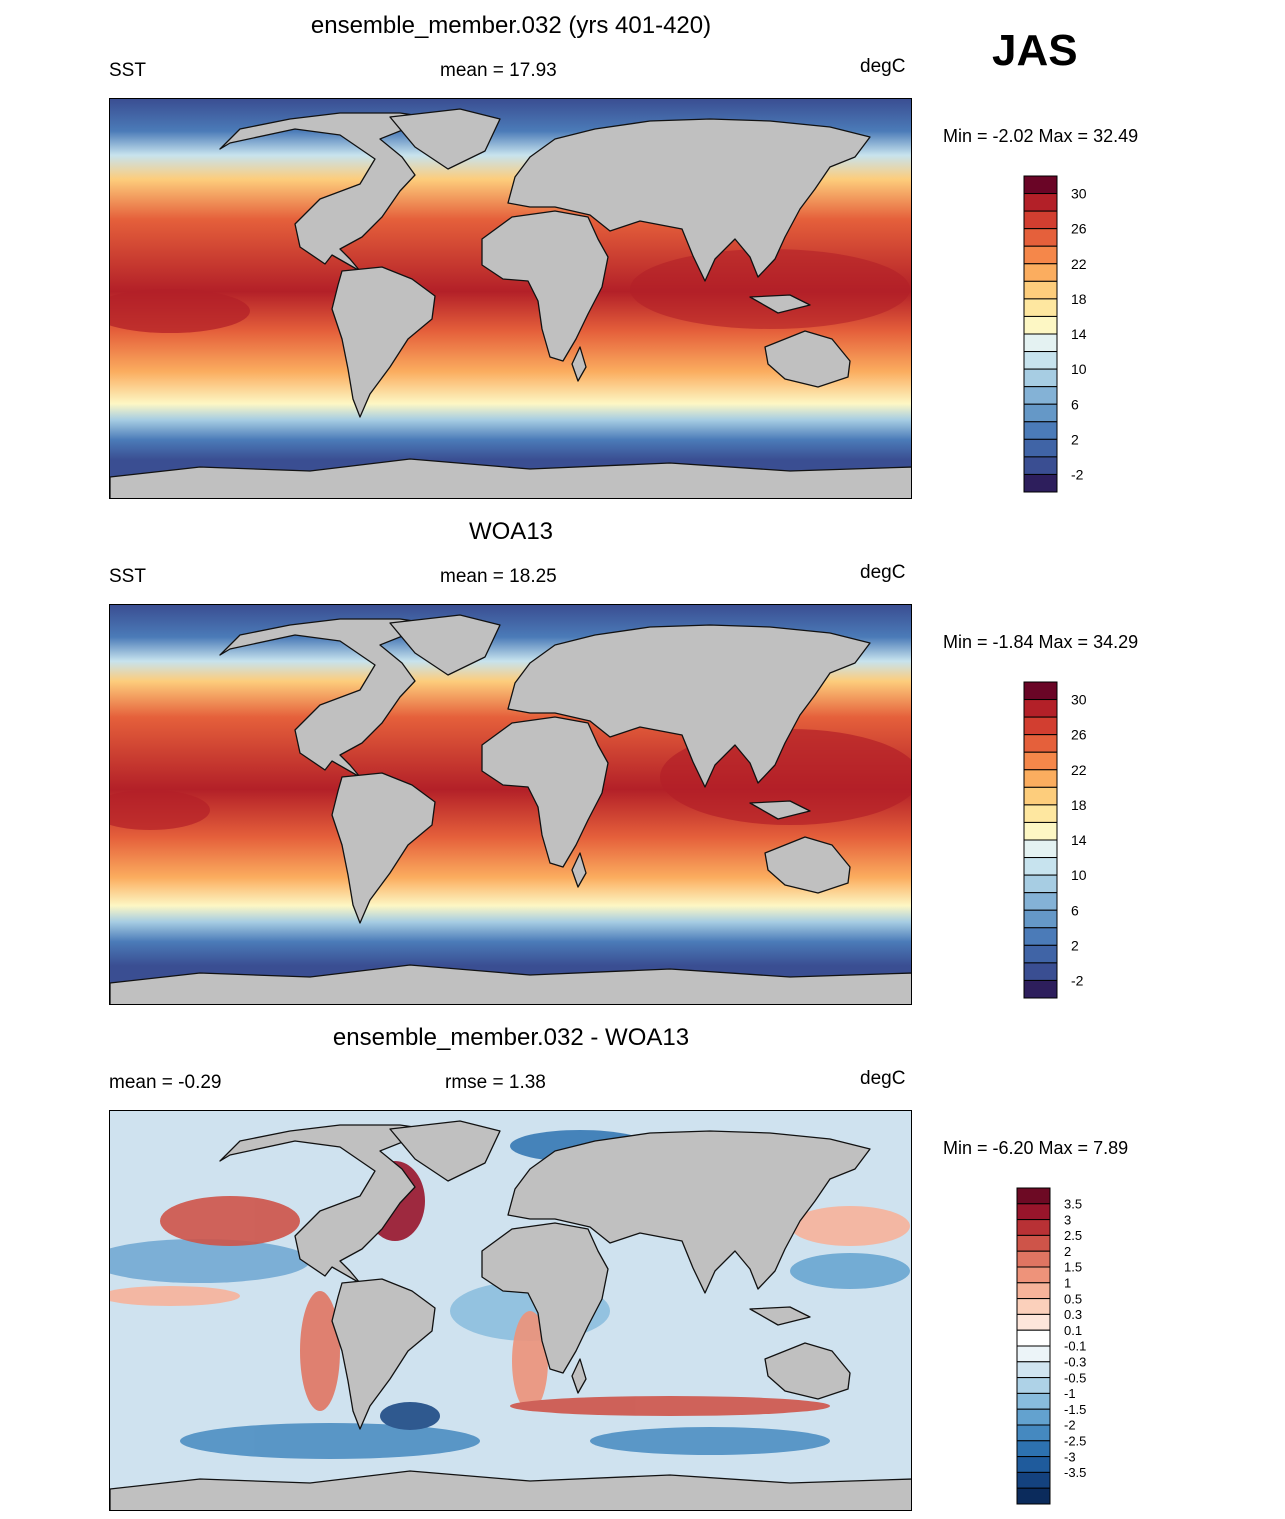 The height and width of the screenshot is (1519, 1285). I want to click on colorbar-tick-label: -1.5, so click(1075, 1409).